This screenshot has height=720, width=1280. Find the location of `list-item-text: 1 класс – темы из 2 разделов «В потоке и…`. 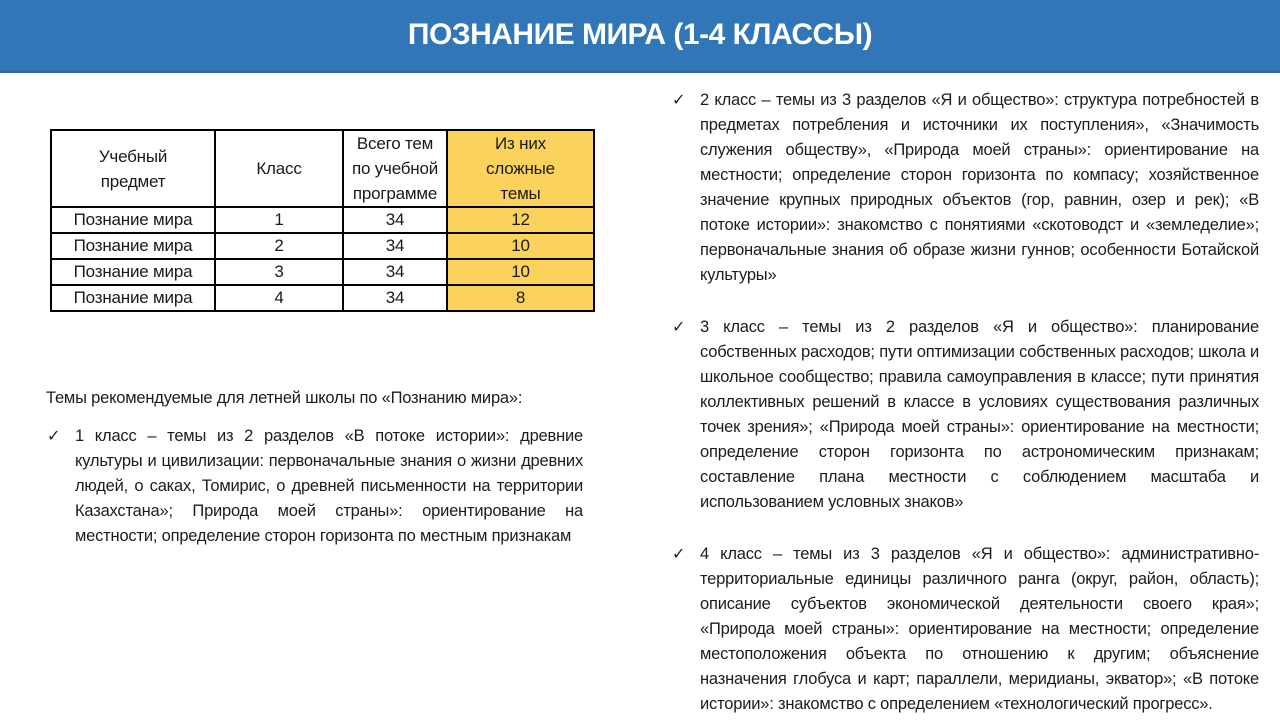

list-item-text: 1 класс – темы из 2 разделов «В потоке и… is located at coordinates (329, 486).